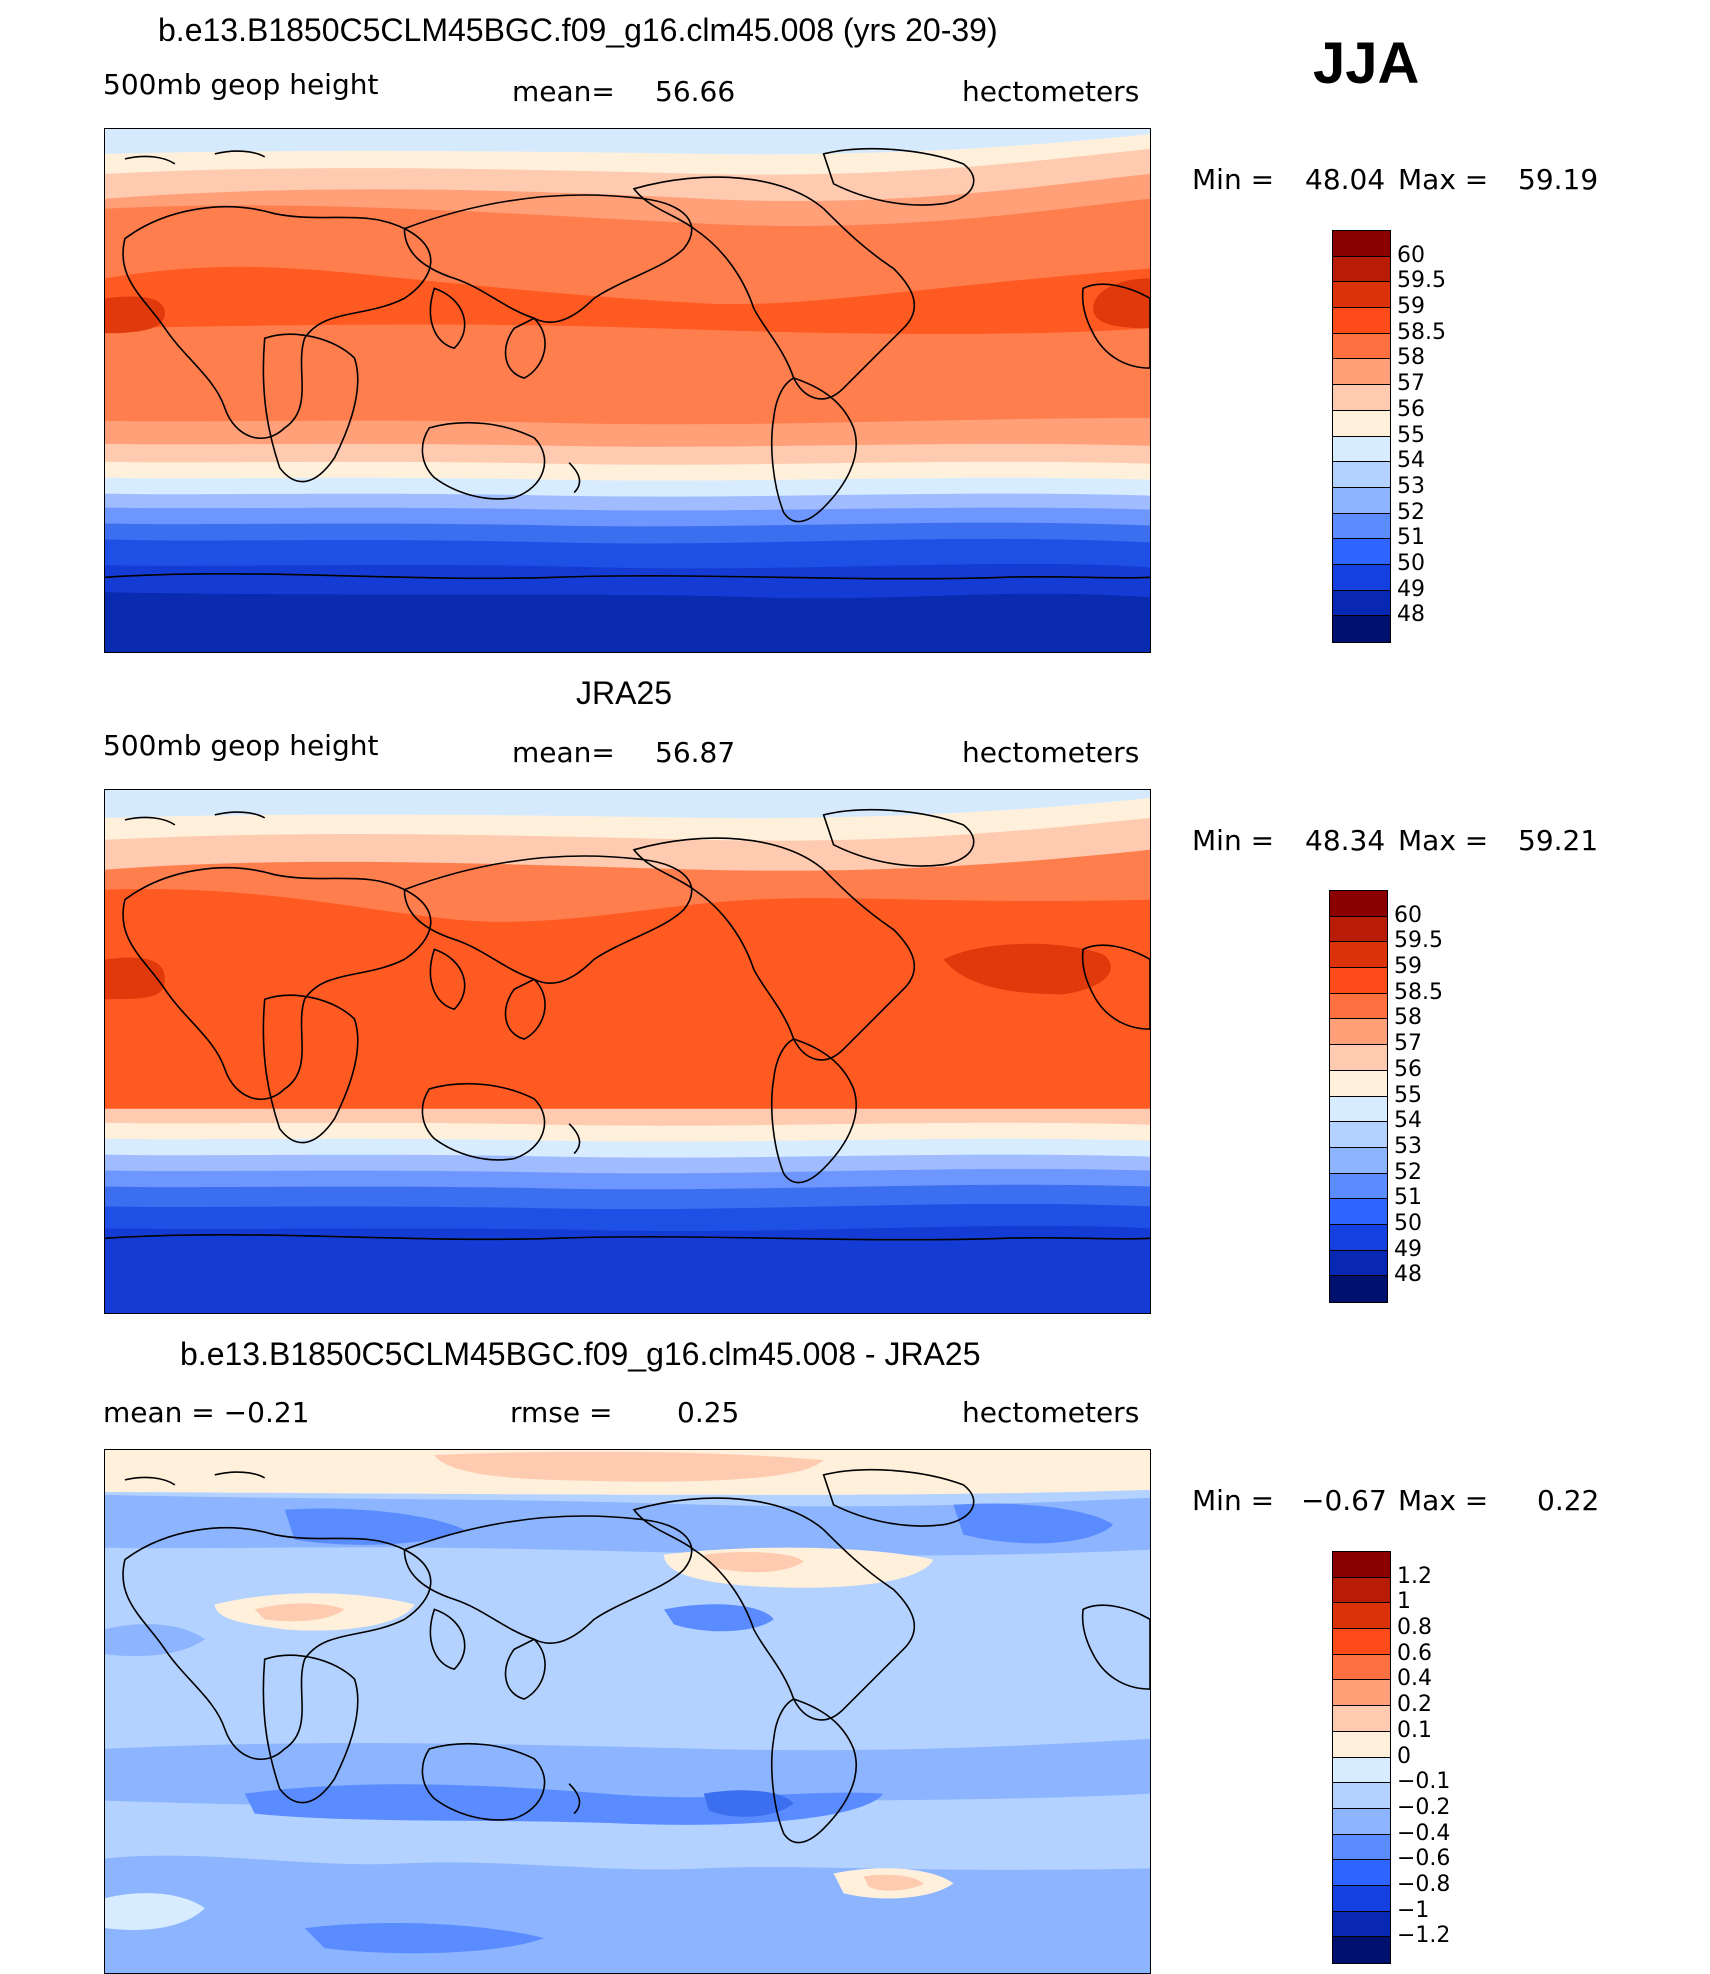  I want to click on panel-model-colorbar, so click(1361, 436).